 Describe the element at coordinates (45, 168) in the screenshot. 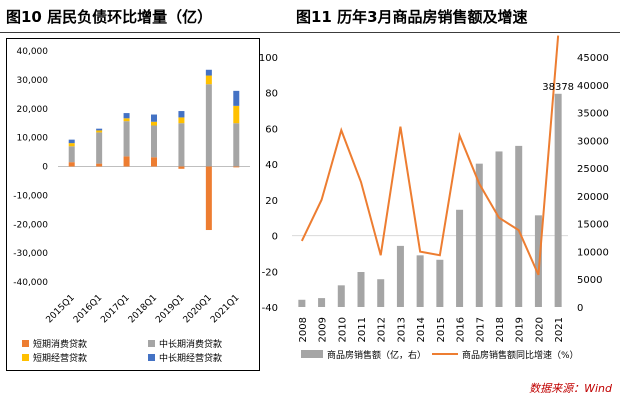

I see `chart1-y-tick-label: 0` at that location.